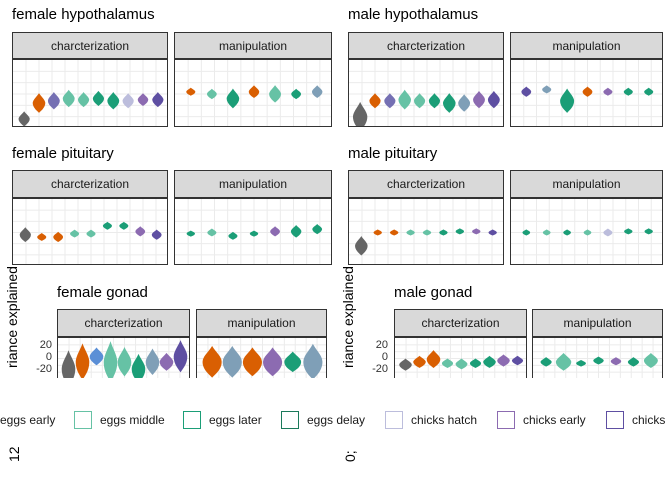  I want to click on title-female-gonad: female gonad, so click(102, 292).